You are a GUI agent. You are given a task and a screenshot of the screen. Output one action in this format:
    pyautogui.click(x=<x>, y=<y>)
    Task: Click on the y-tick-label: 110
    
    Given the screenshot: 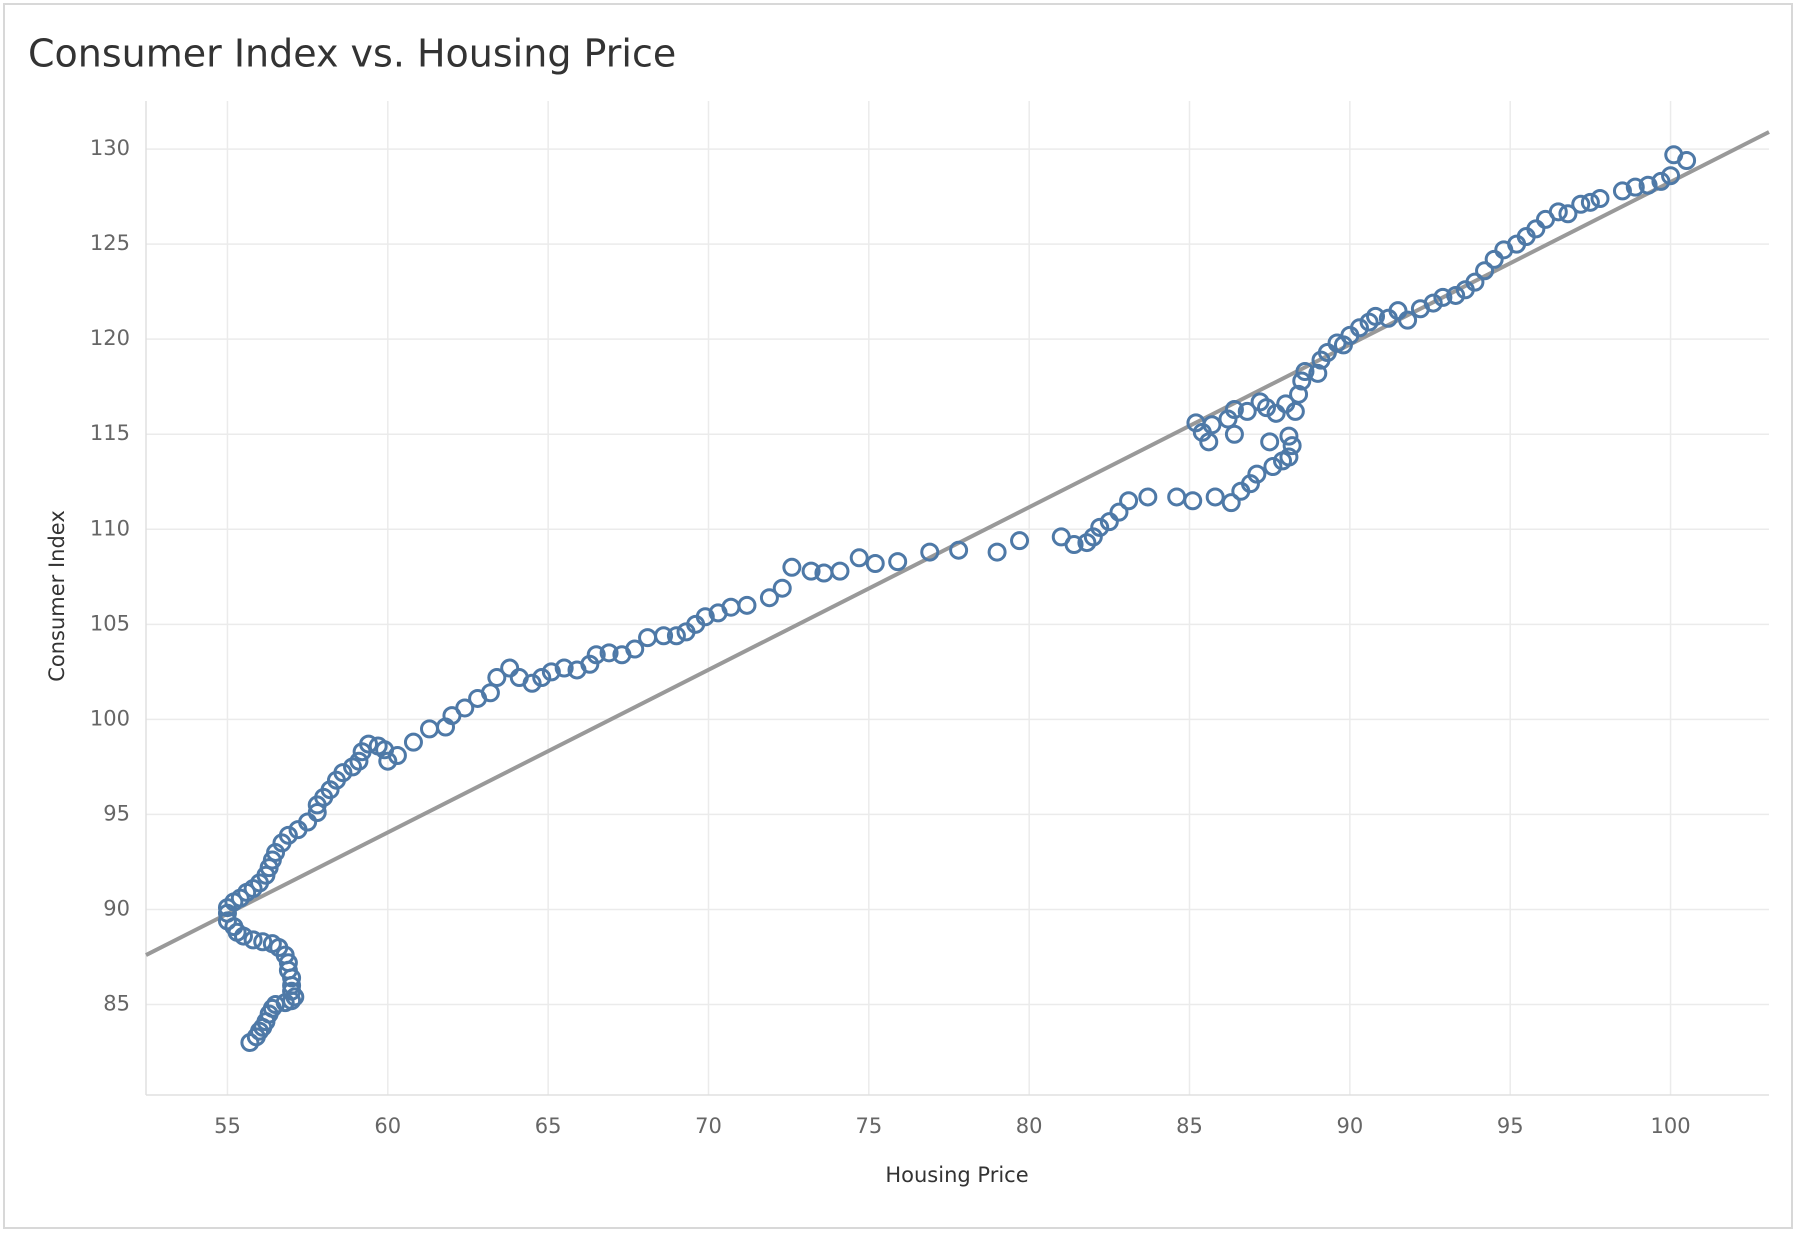 What is the action you would take?
    pyautogui.click(x=110, y=528)
    